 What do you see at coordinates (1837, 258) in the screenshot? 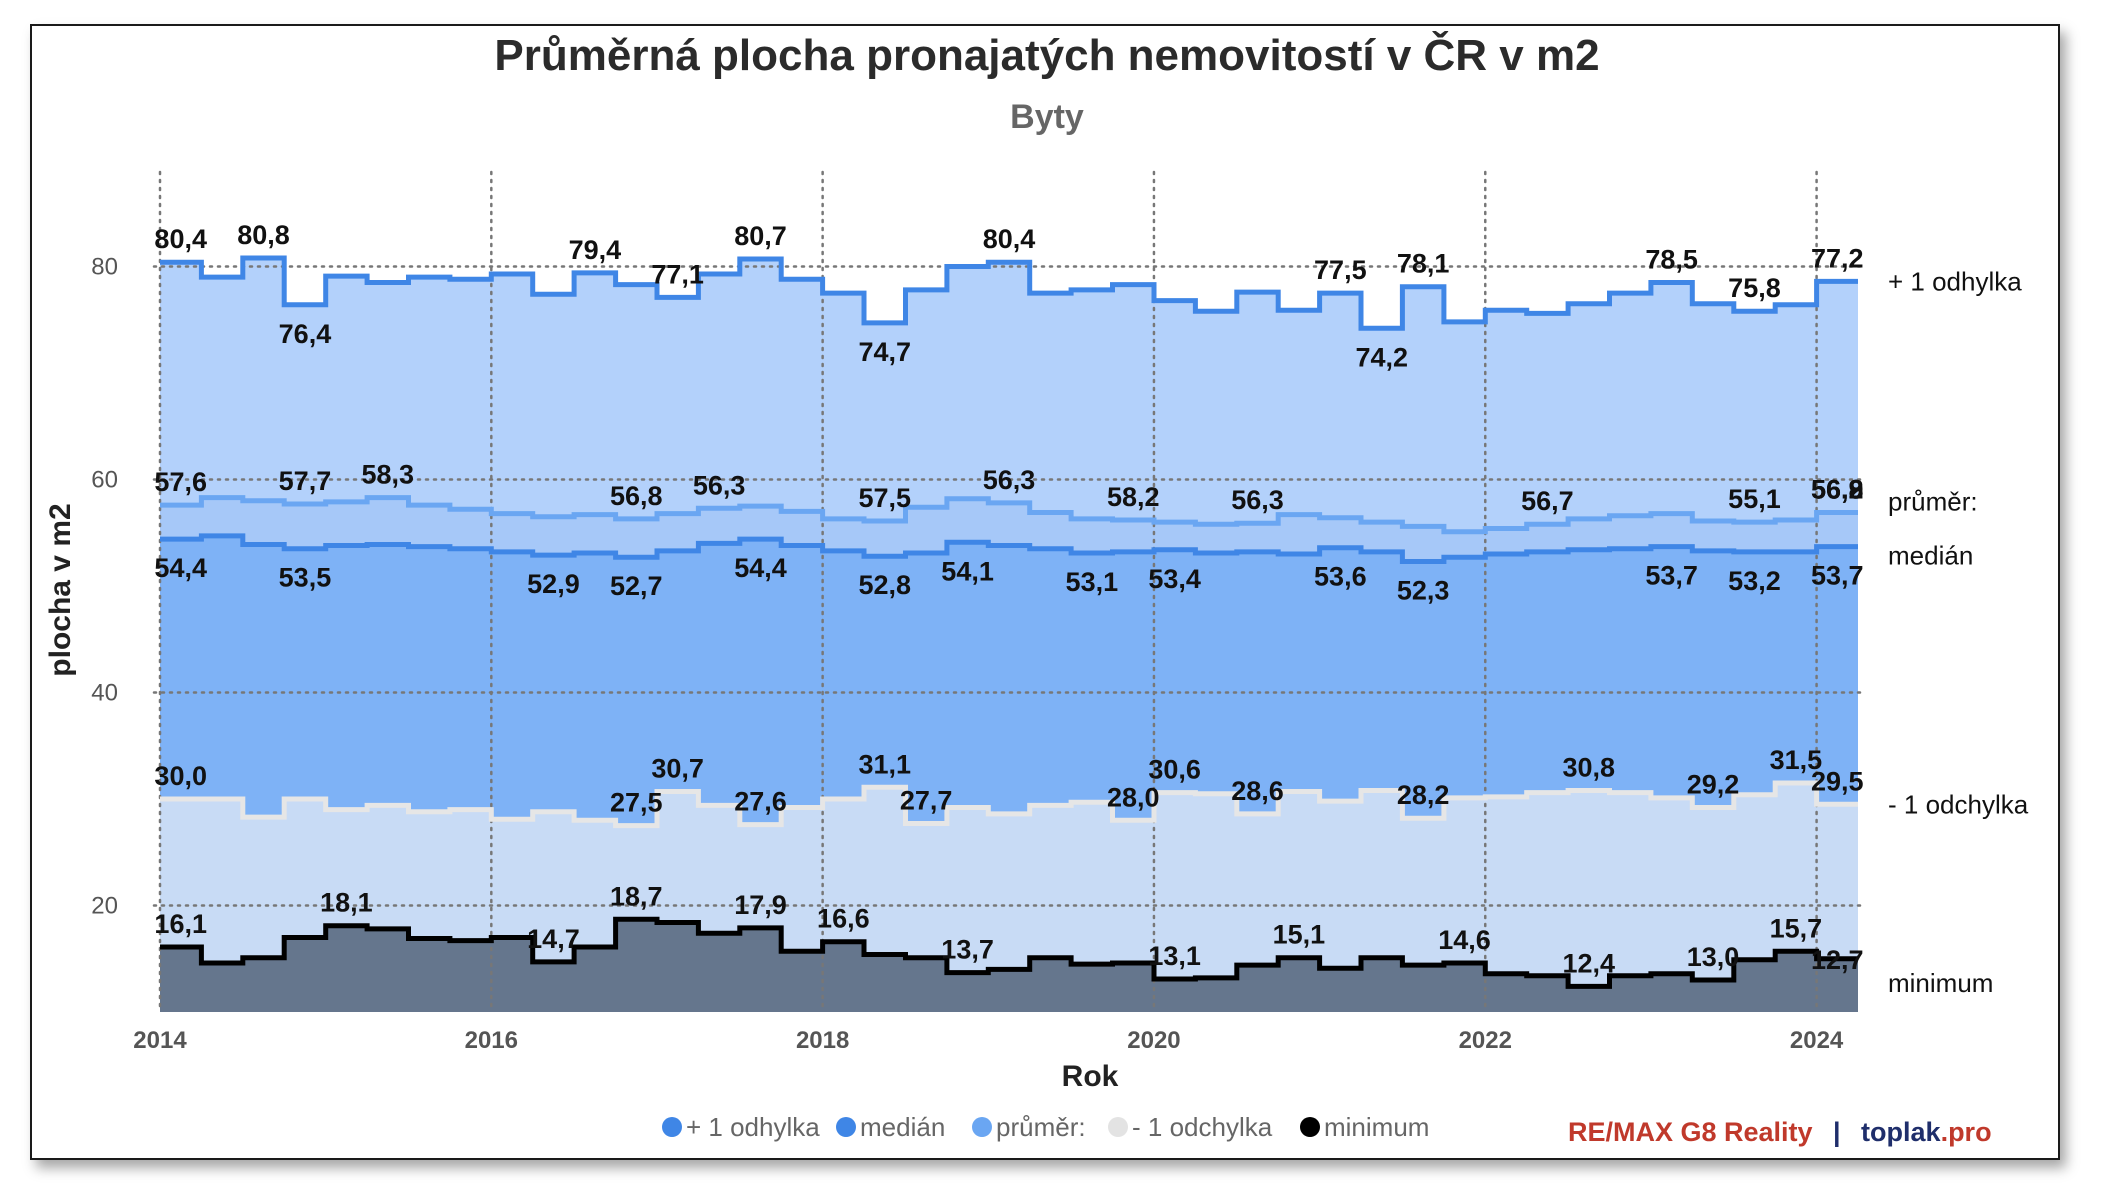
I see `data-label-s0-41: 77,2` at bounding box center [1837, 258].